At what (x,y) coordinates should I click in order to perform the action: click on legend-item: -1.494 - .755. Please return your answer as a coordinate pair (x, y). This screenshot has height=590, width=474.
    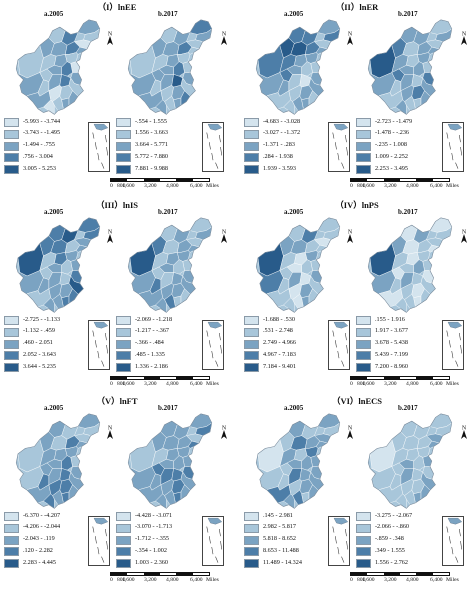
    Looking at the image, I should click on (54, 147).